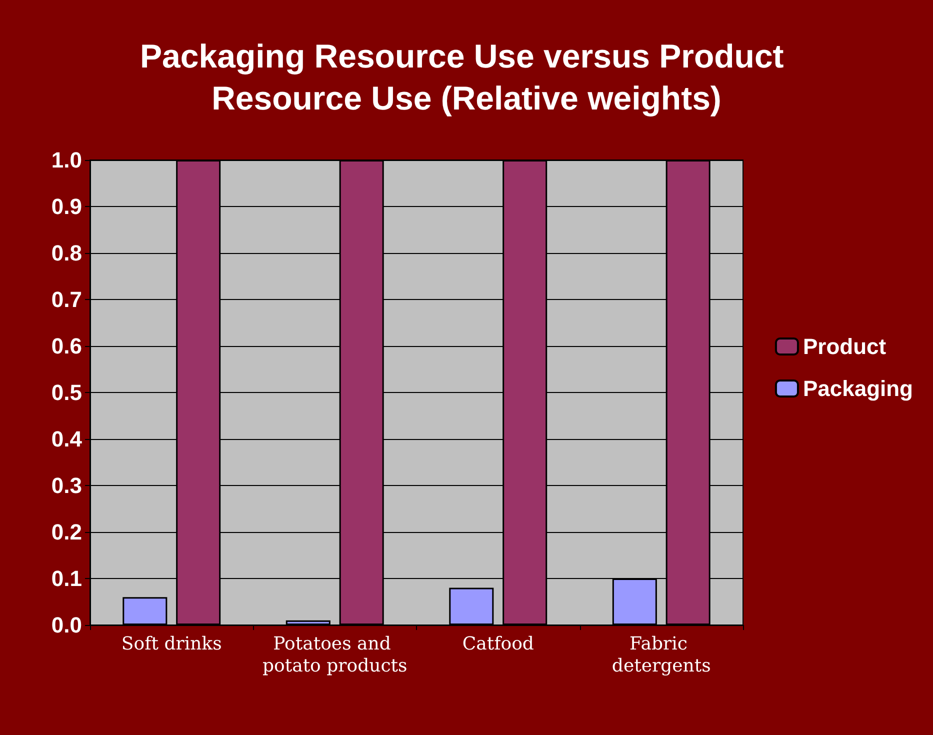 Image resolution: width=933 pixels, height=735 pixels. What do you see at coordinates (661, 655) in the screenshot?
I see `x-tick-label: Fabric detergents` at bounding box center [661, 655].